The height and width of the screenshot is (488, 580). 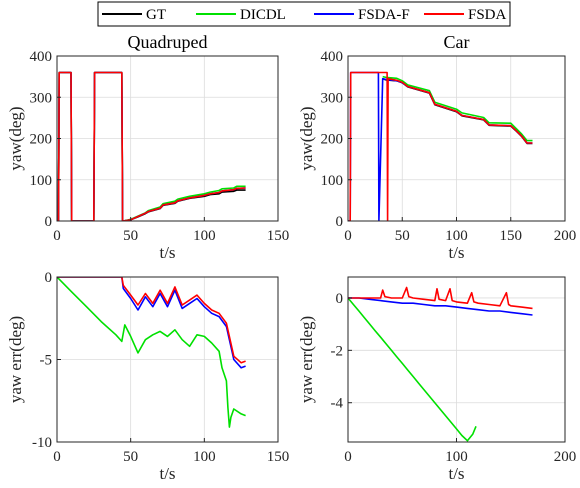 I want to click on legend-label-fsda-f: FSDA-F, so click(x=384, y=15).